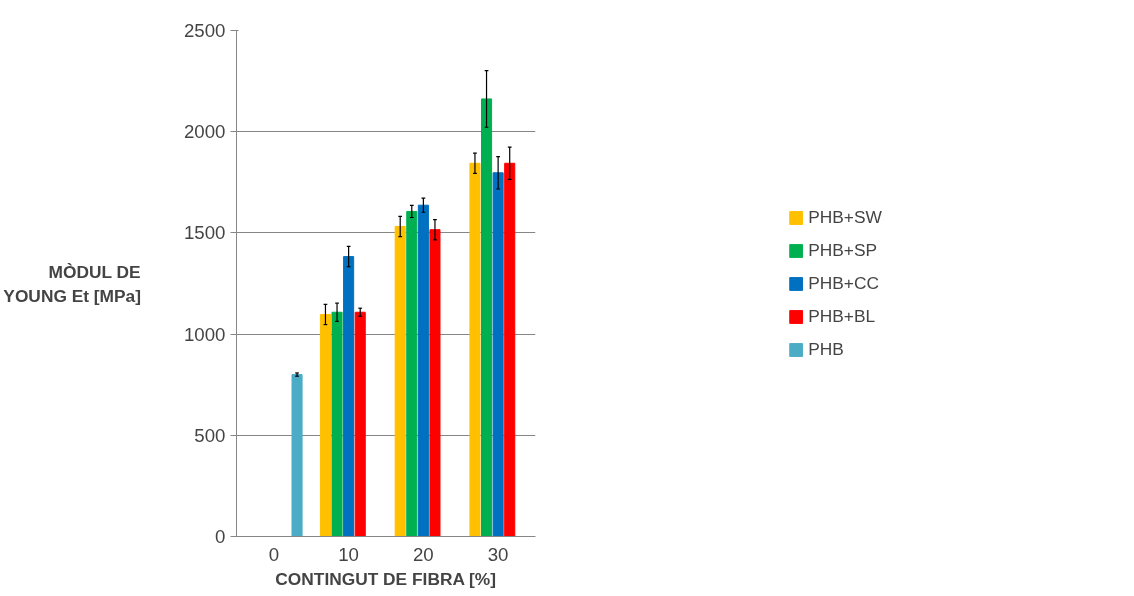 This screenshot has height=596, width=1134. I want to click on x-tick-label: 30, so click(498, 554).